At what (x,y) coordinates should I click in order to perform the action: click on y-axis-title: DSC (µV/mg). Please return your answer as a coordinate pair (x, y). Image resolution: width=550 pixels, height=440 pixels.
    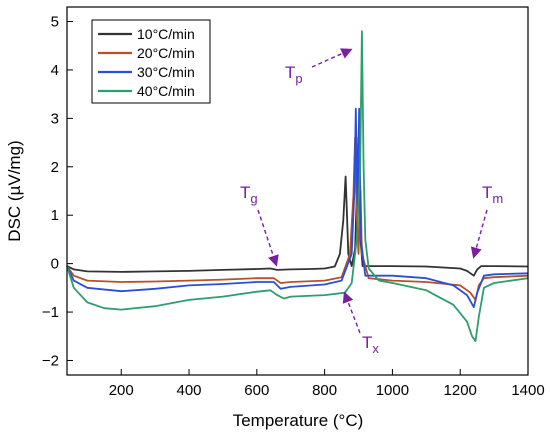
    Looking at the image, I should click on (14, 190).